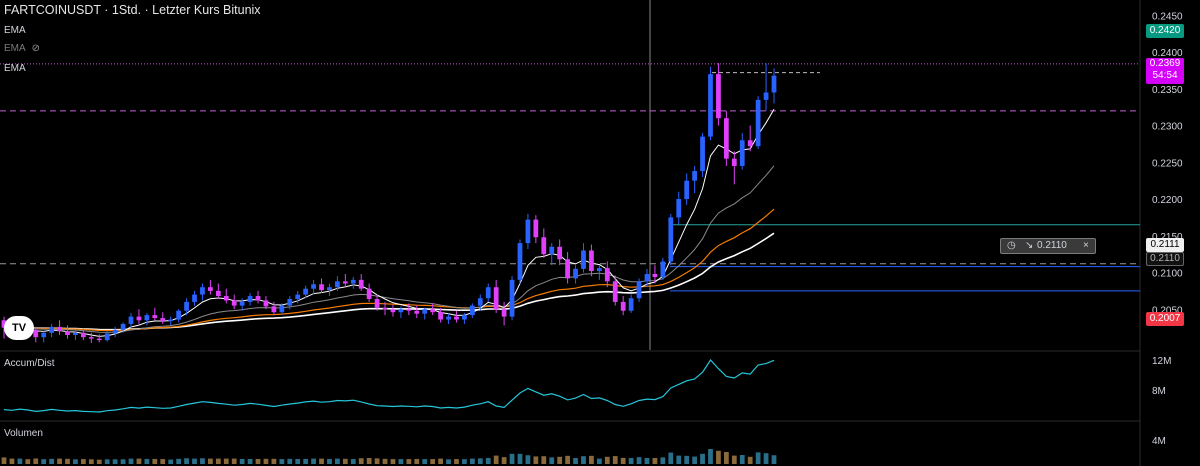  What do you see at coordinates (1167, 310) in the screenshot?
I see `price-tick-label: 0.2050` at bounding box center [1167, 310].